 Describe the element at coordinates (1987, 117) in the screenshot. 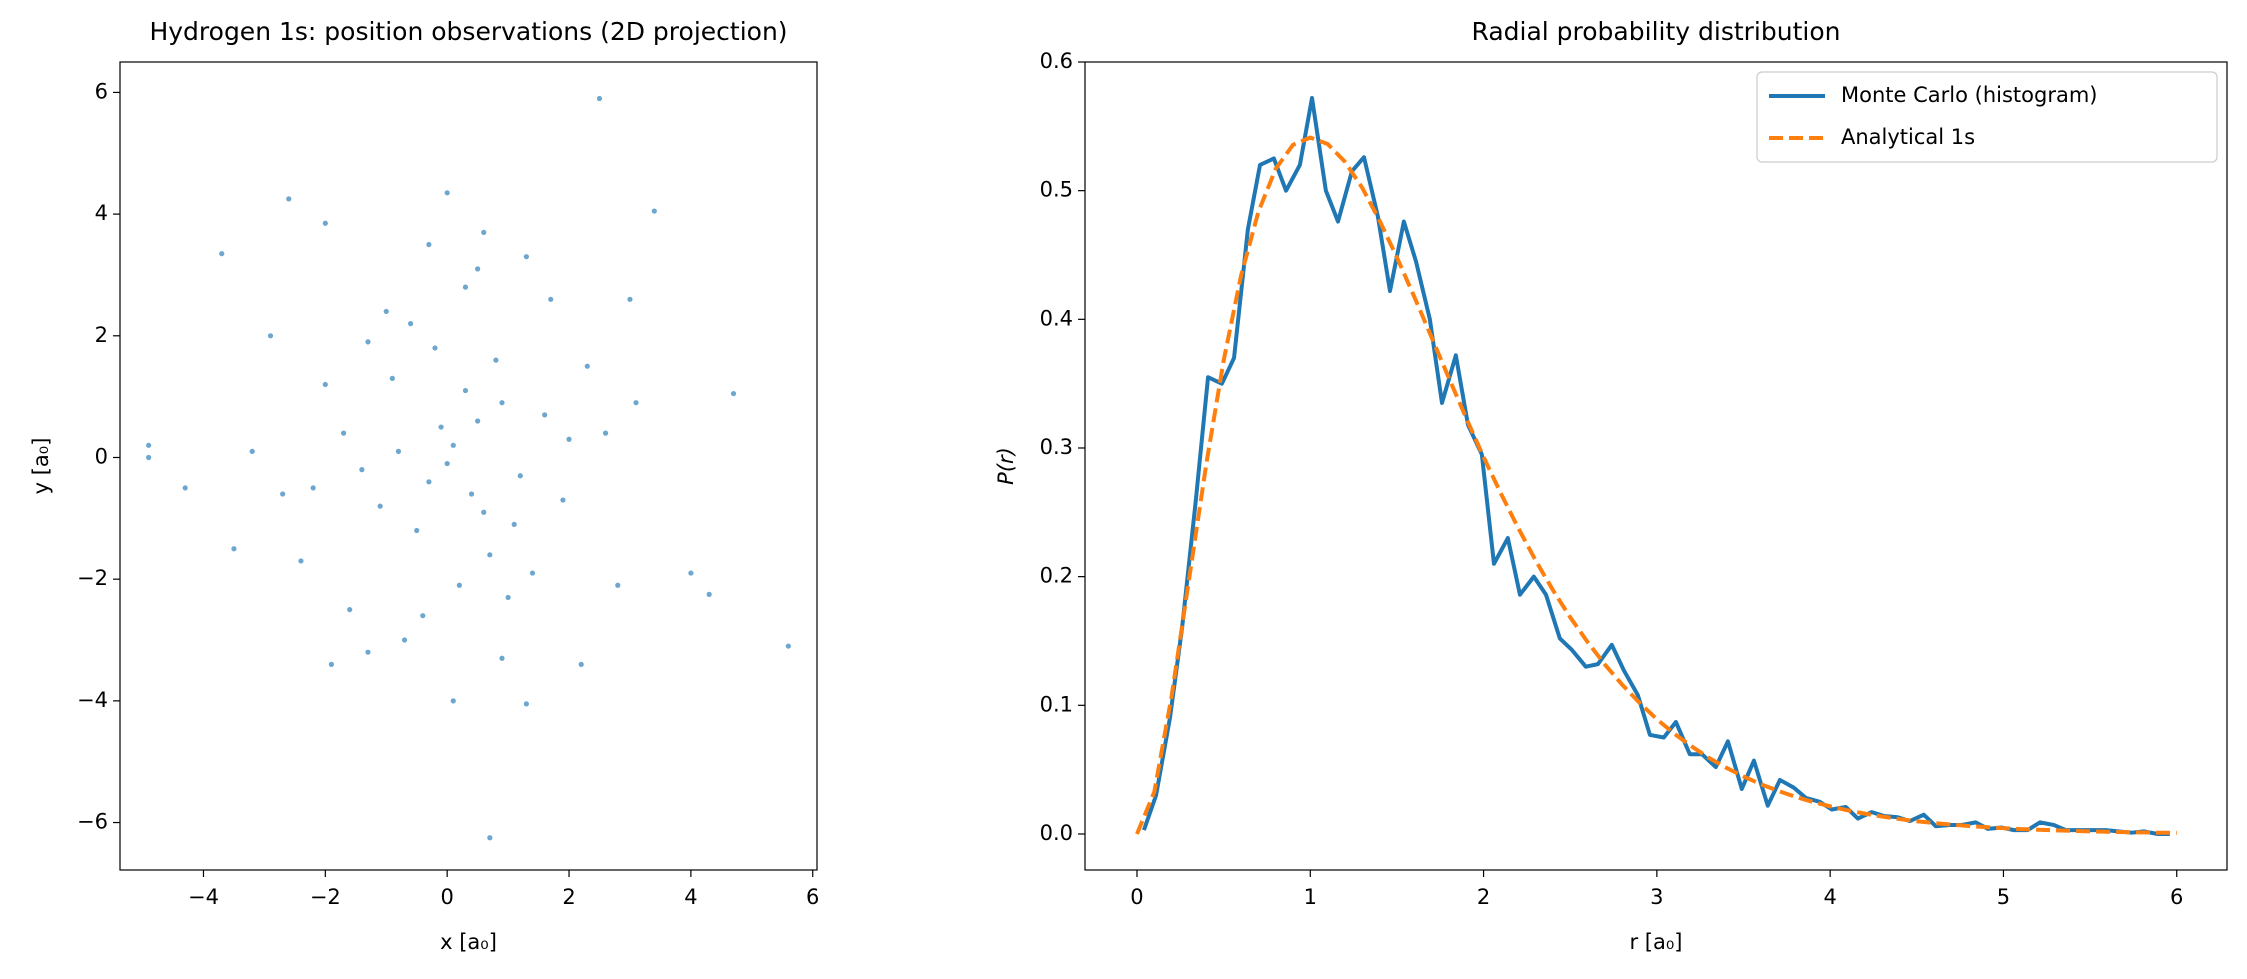

I see `legend-box` at that location.